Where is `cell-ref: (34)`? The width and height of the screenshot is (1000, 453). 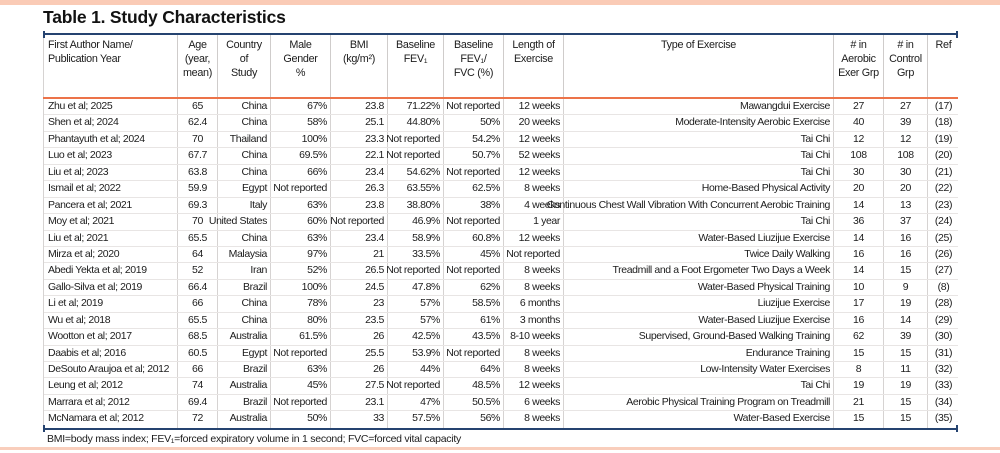 cell-ref: (34) is located at coordinates (943, 402).